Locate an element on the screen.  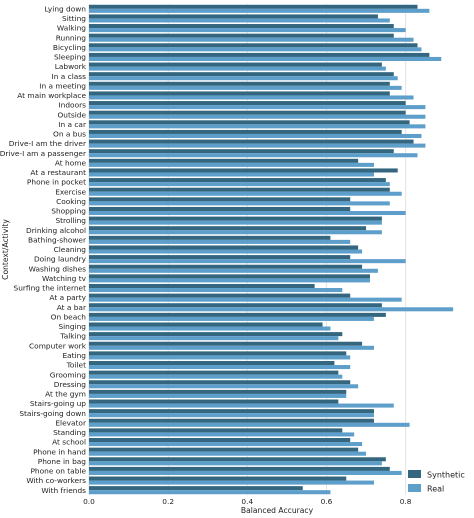
x-tick-label: 0.8 is located at coordinates (406, 501).